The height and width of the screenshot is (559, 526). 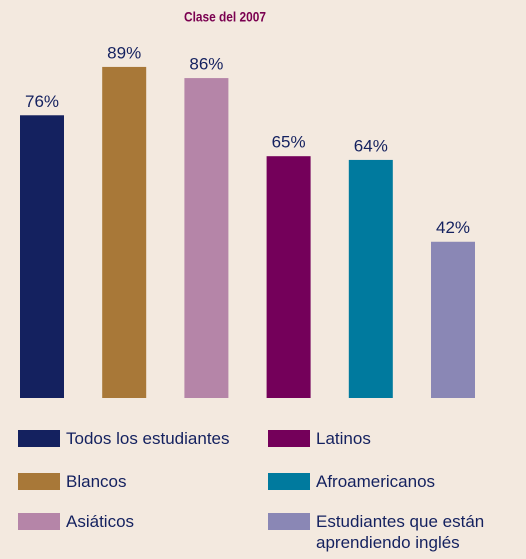 I want to click on value-label: 42%, so click(x=453, y=227).